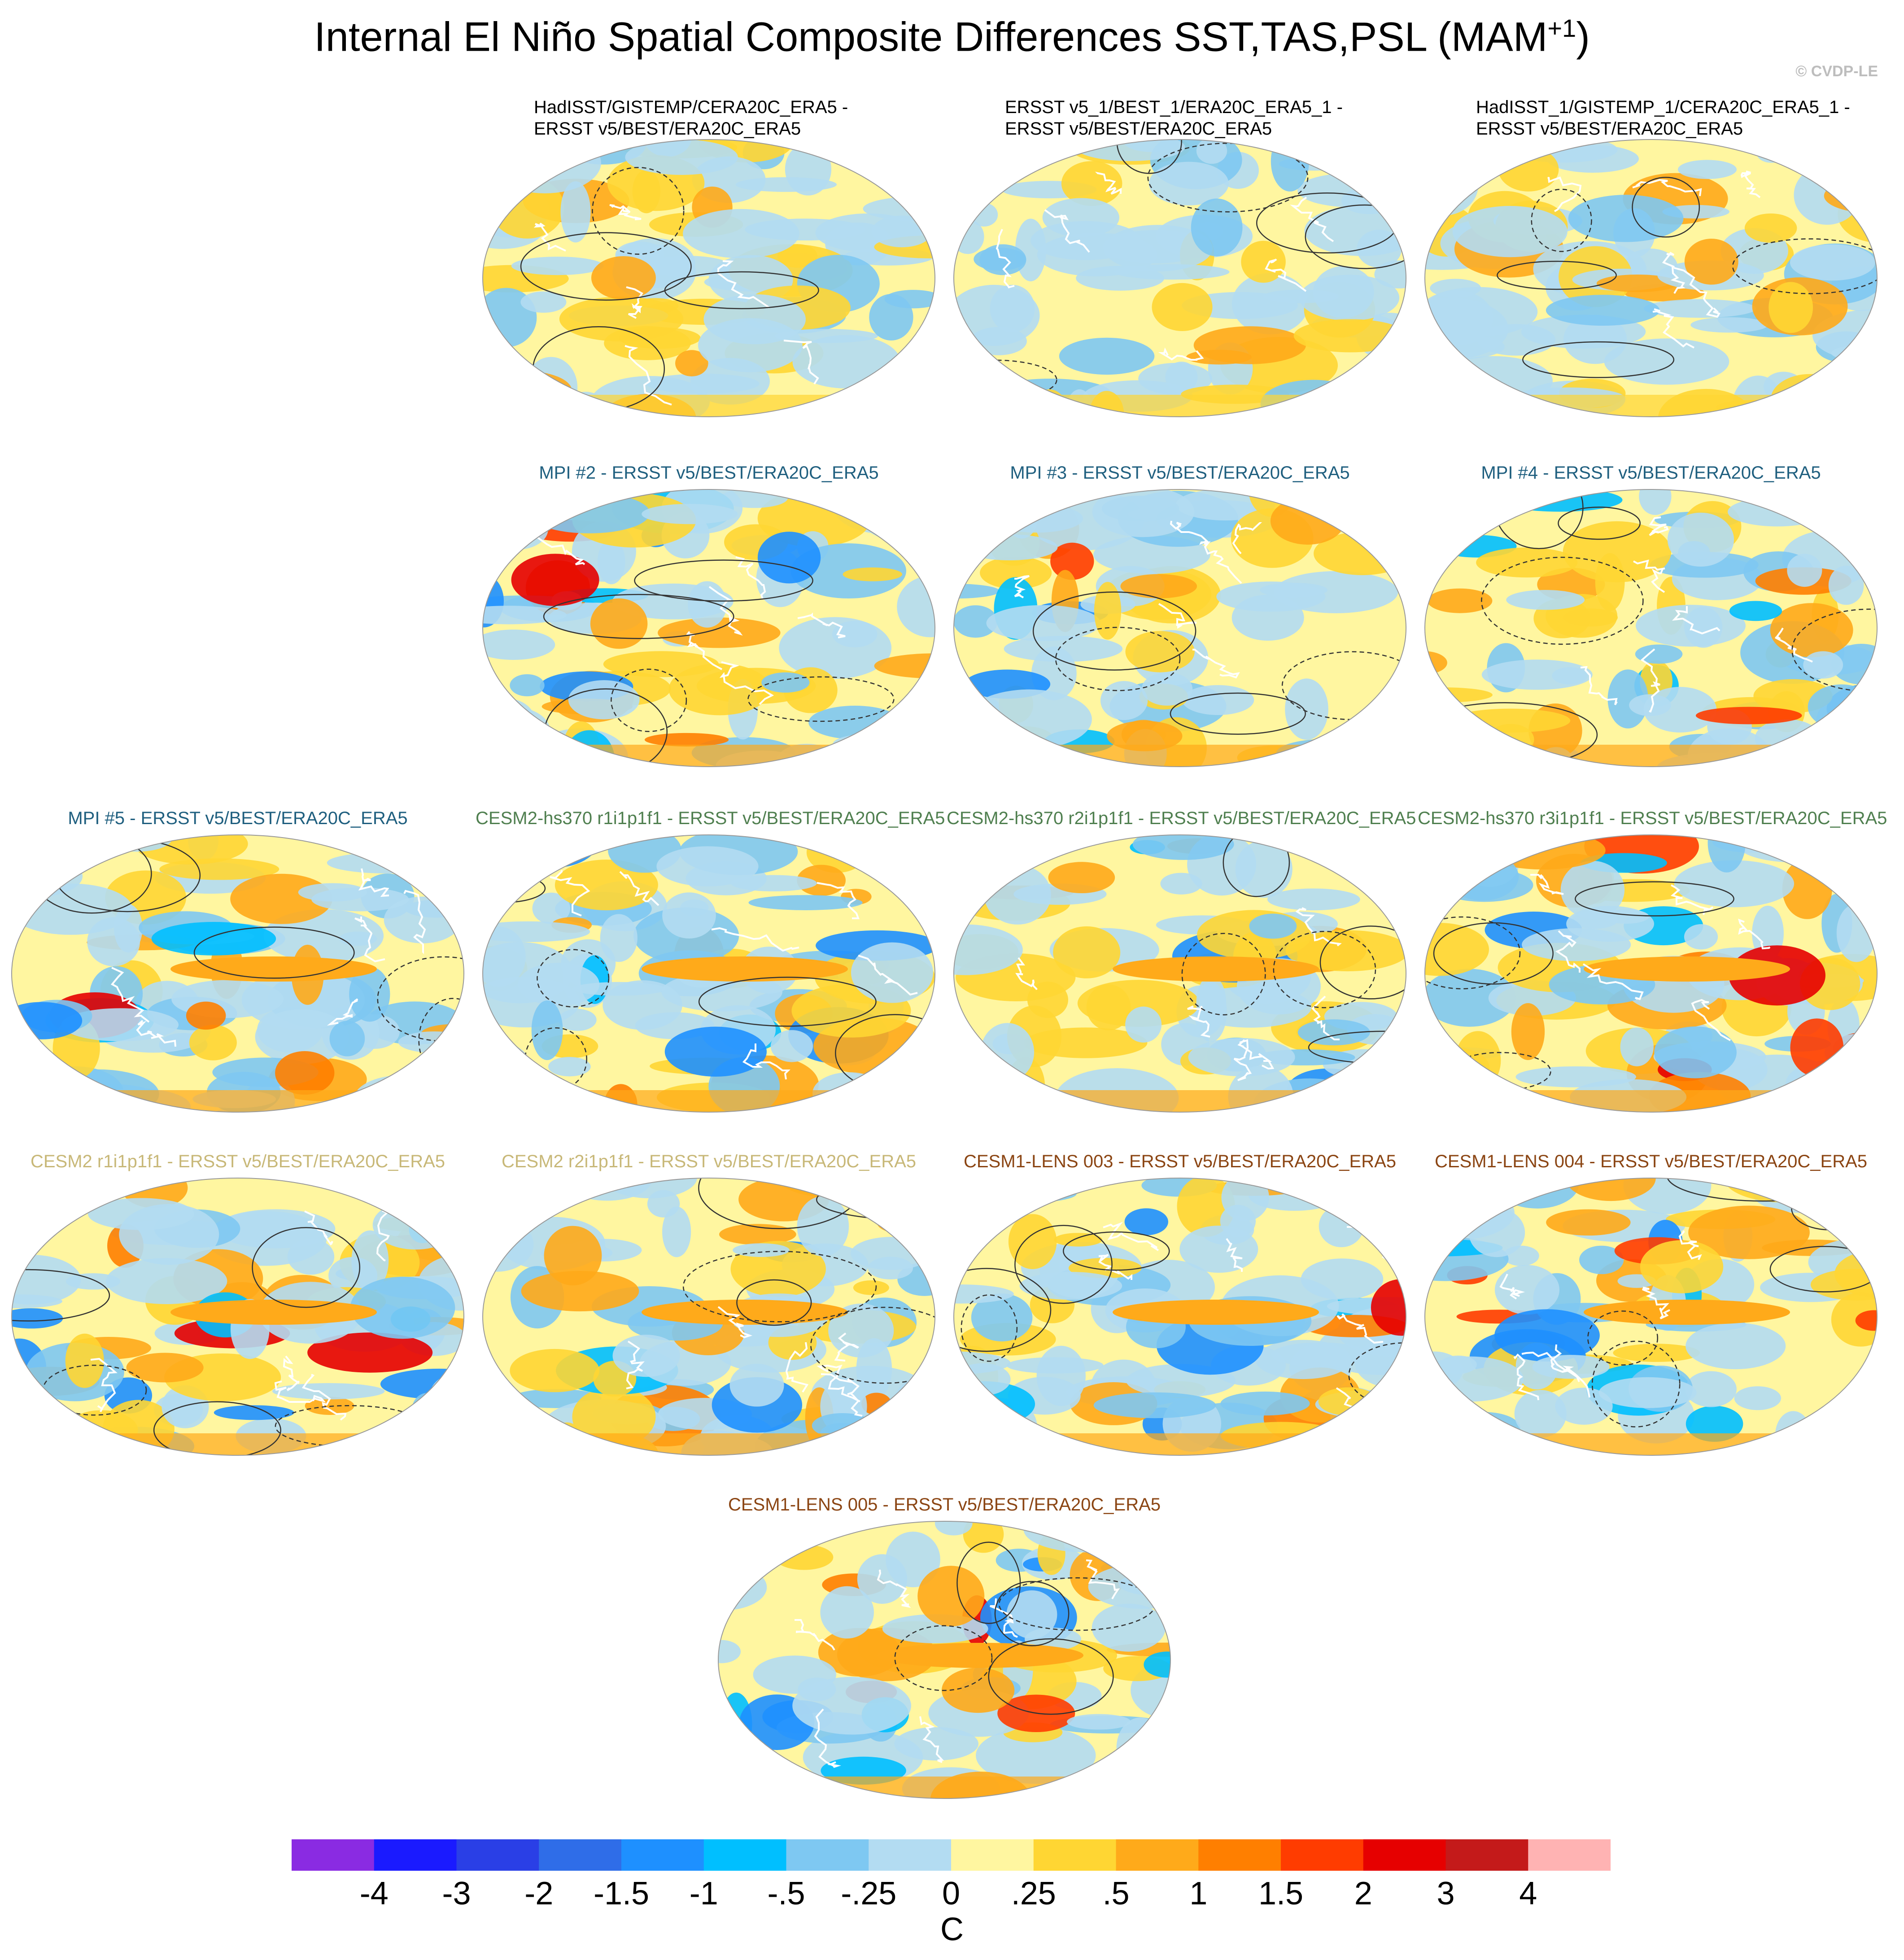 This screenshot has width=1904, height=1960. I want to click on credit-label: © CVDP-LE, so click(1836, 71).